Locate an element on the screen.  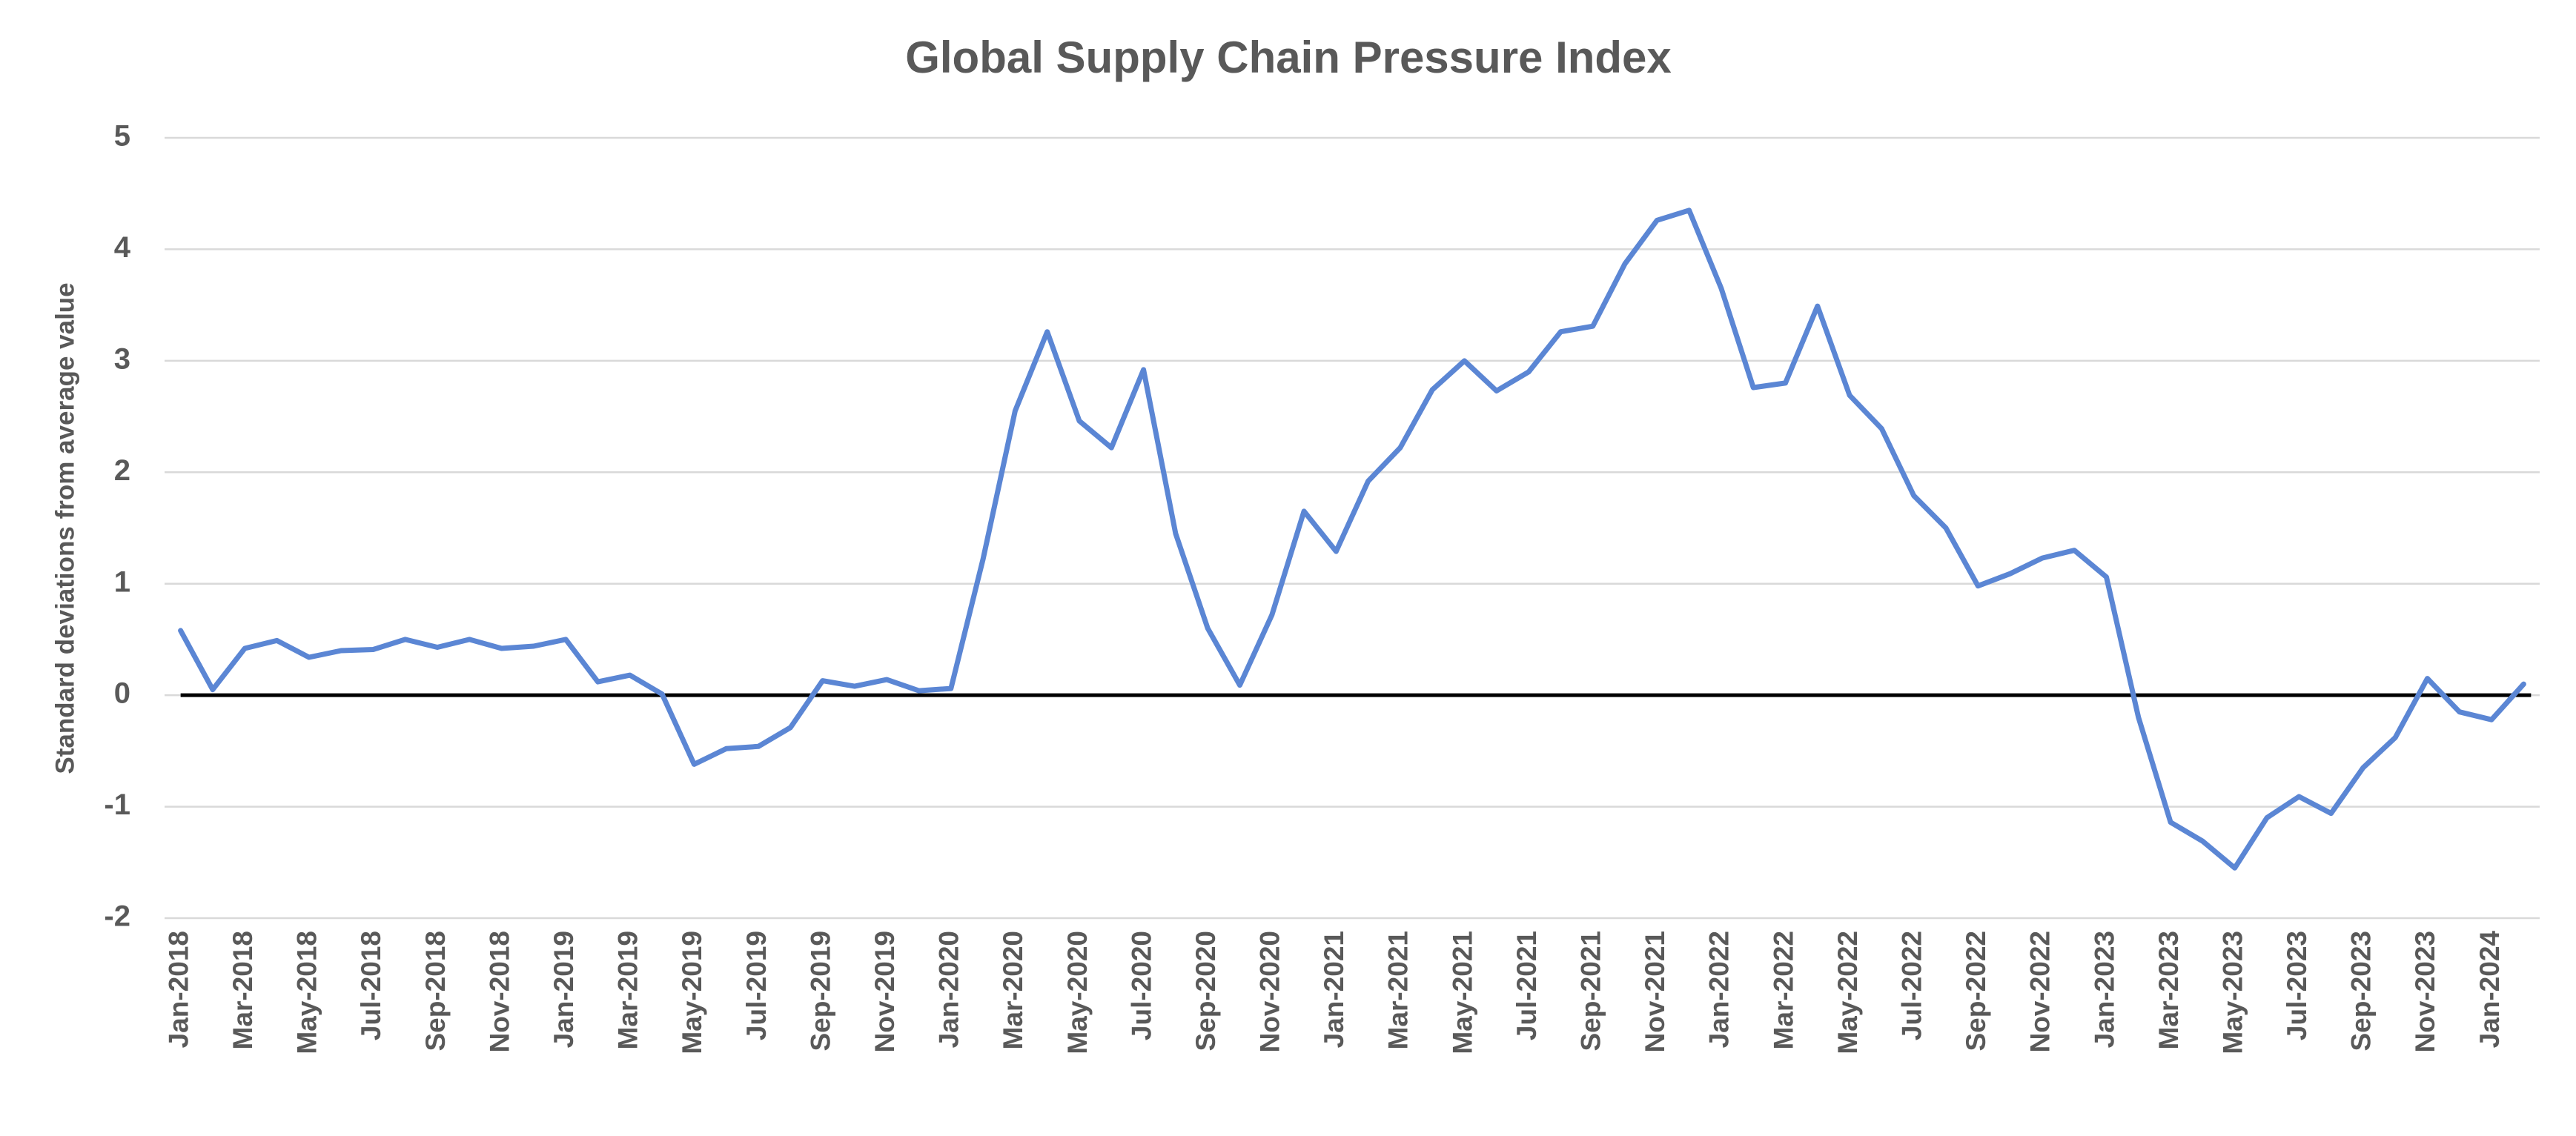
x-tick-label: May-2019 is located at coordinates (692, 992).